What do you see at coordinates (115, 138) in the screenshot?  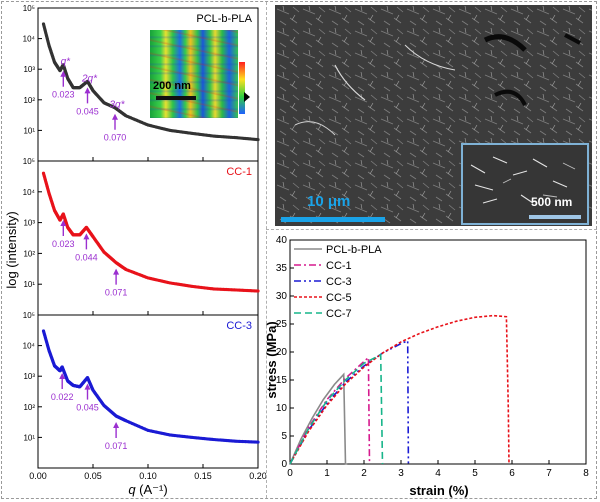 I see `peak-label: 0.070` at bounding box center [115, 138].